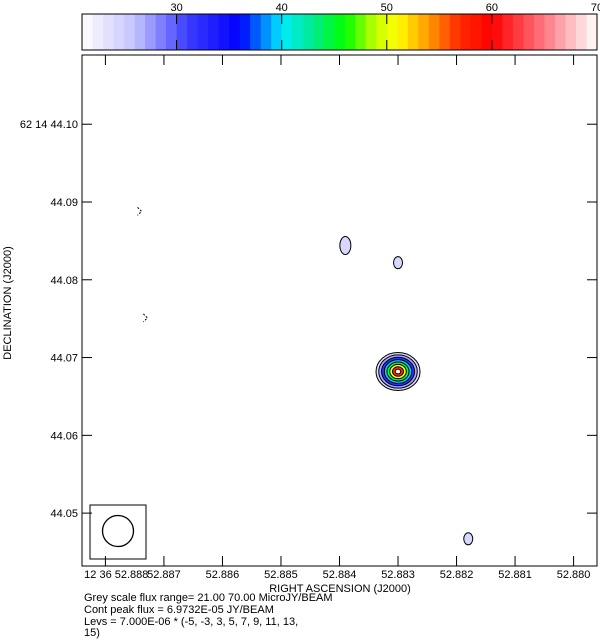 This screenshot has height=640, width=600. I want to click on x-tick-label: 52.886, so click(223, 575).